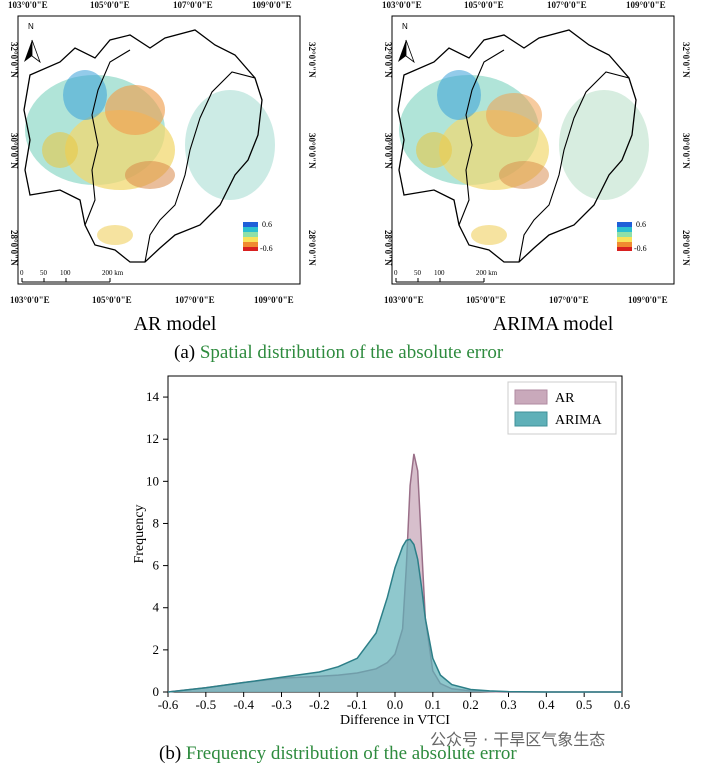 Image resolution: width=701 pixels, height=767 pixels. What do you see at coordinates (281, 704) in the screenshot?
I see `x-tick-label: -0.3` at bounding box center [281, 704].